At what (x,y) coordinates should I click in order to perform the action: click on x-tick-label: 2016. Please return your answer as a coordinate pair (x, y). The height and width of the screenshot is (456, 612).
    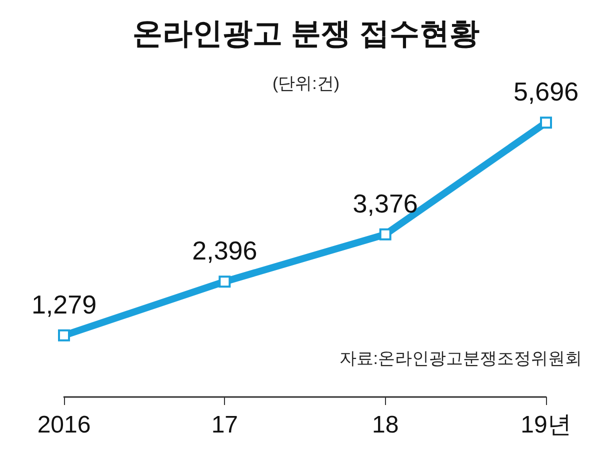
    Looking at the image, I should click on (64, 425).